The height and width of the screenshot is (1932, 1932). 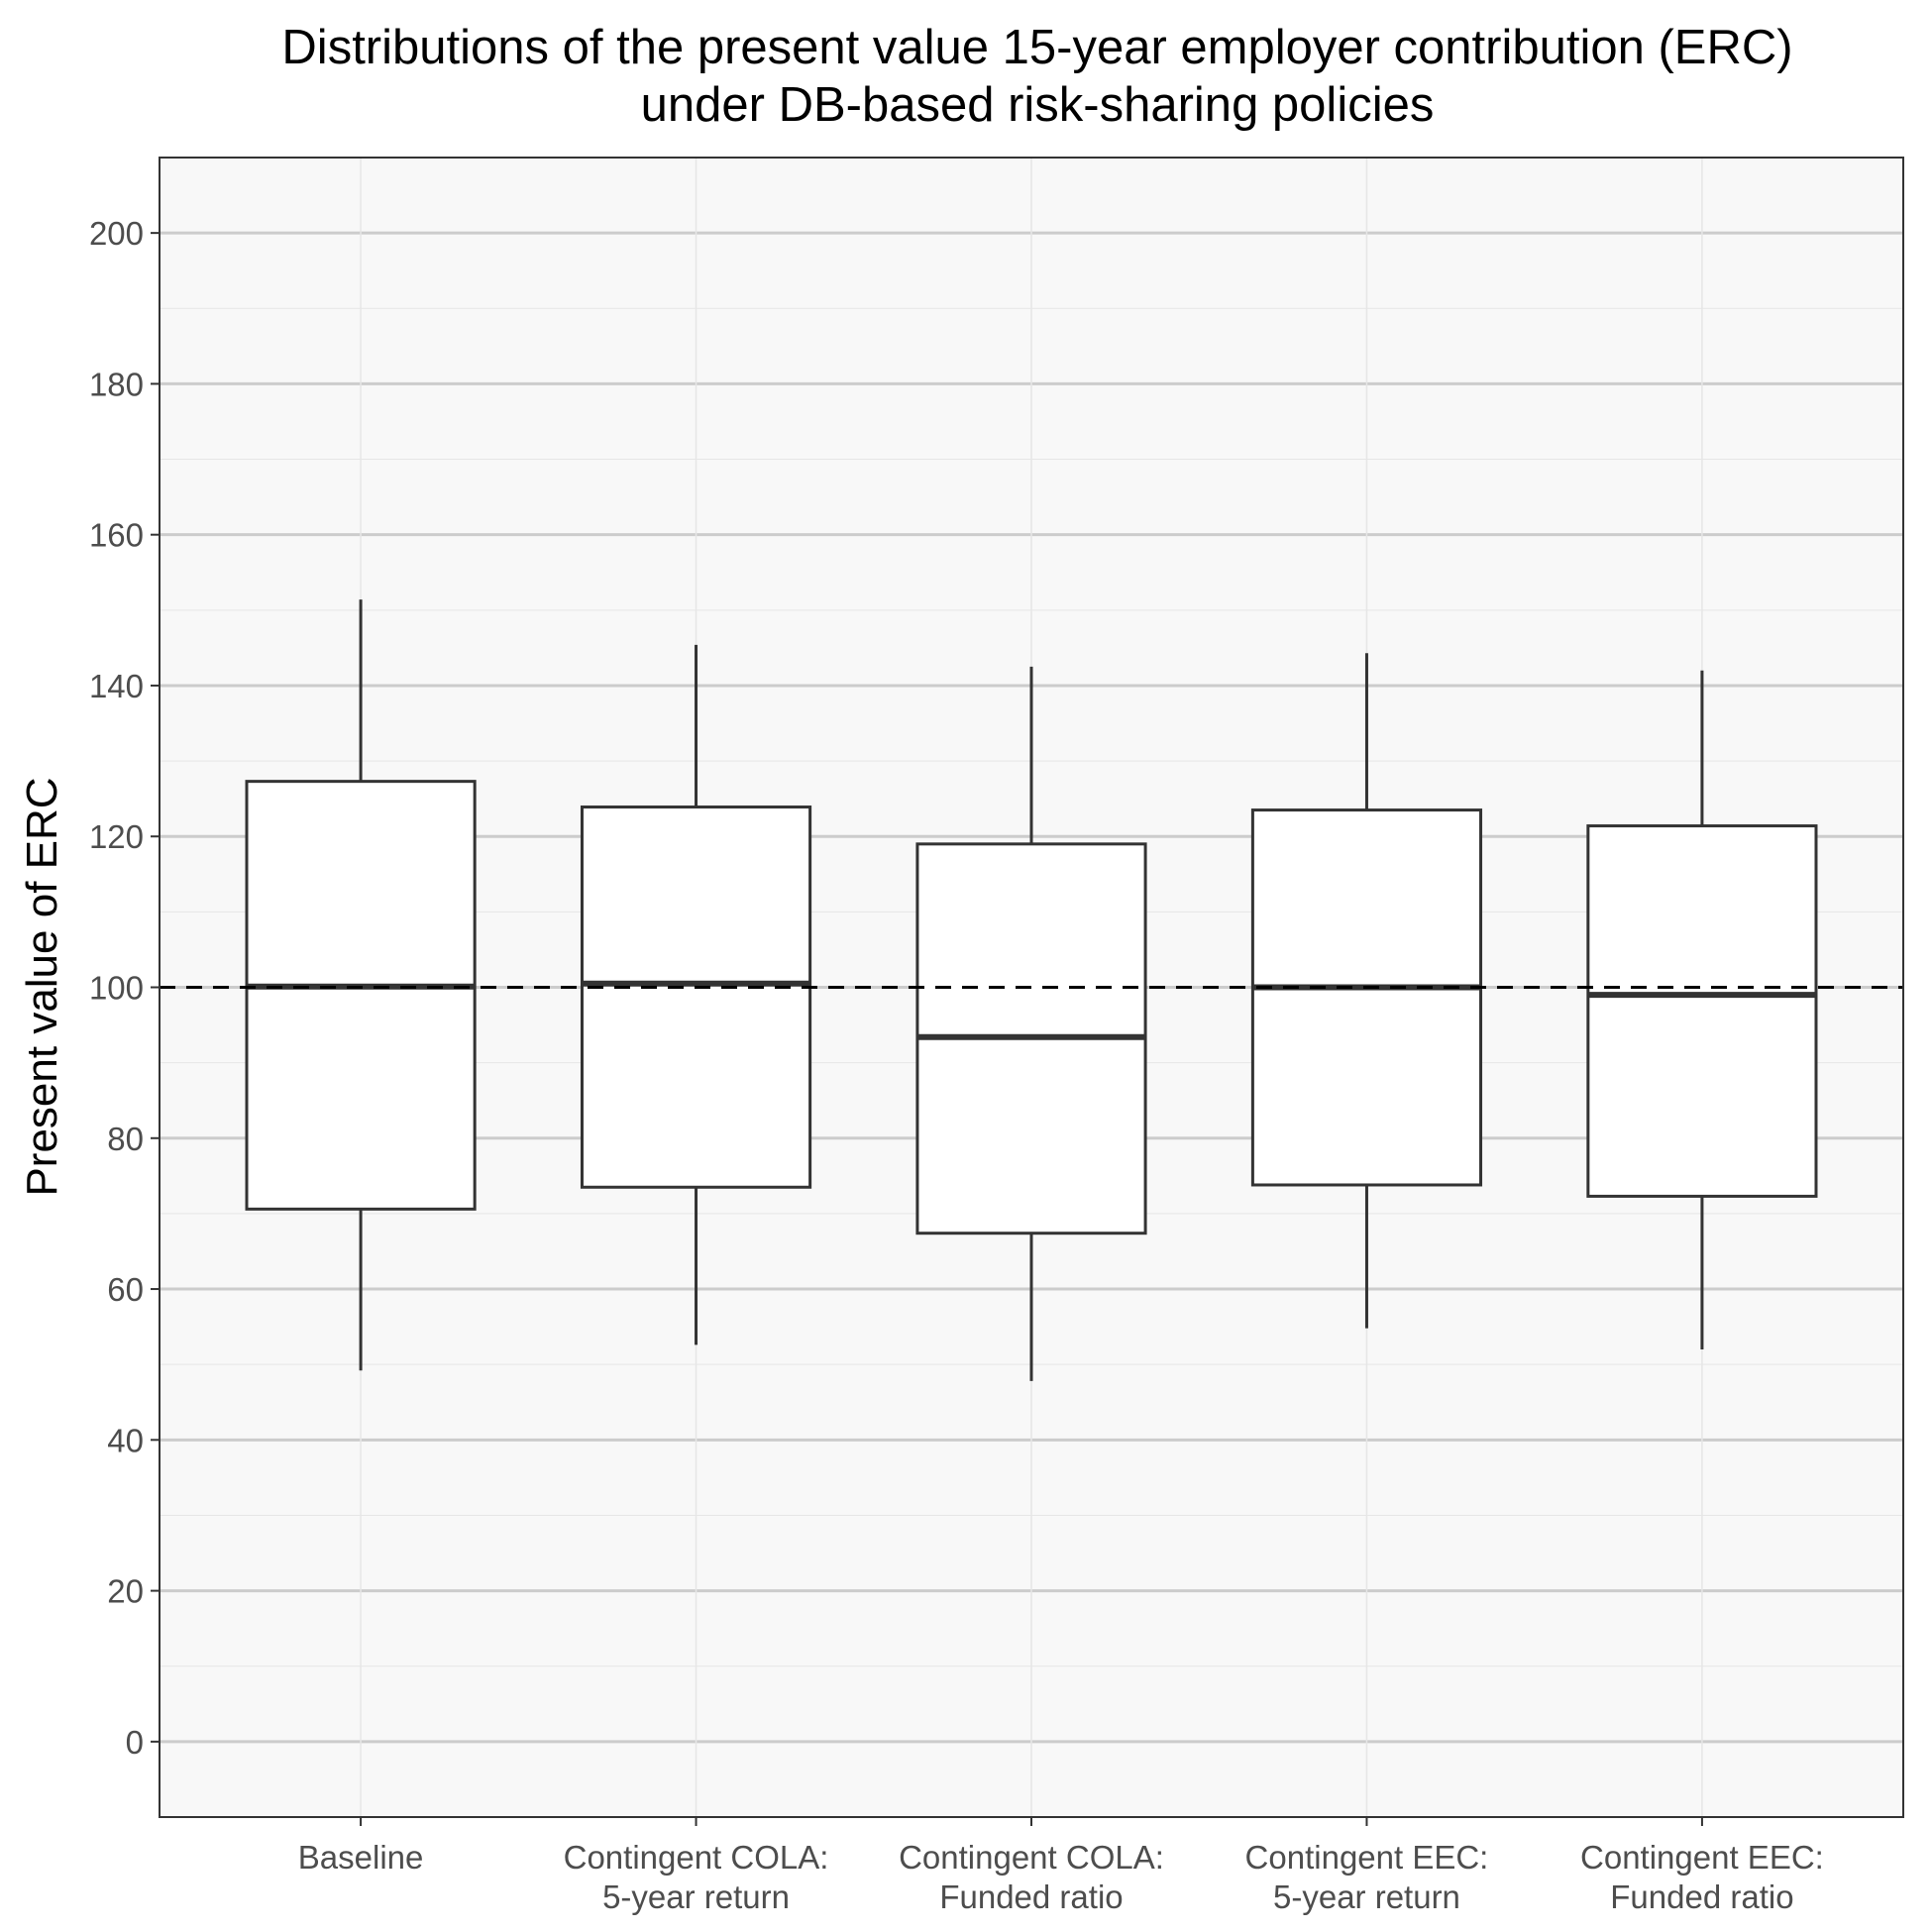 I want to click on y-tick-label: 180, so click(x=116, y=384).